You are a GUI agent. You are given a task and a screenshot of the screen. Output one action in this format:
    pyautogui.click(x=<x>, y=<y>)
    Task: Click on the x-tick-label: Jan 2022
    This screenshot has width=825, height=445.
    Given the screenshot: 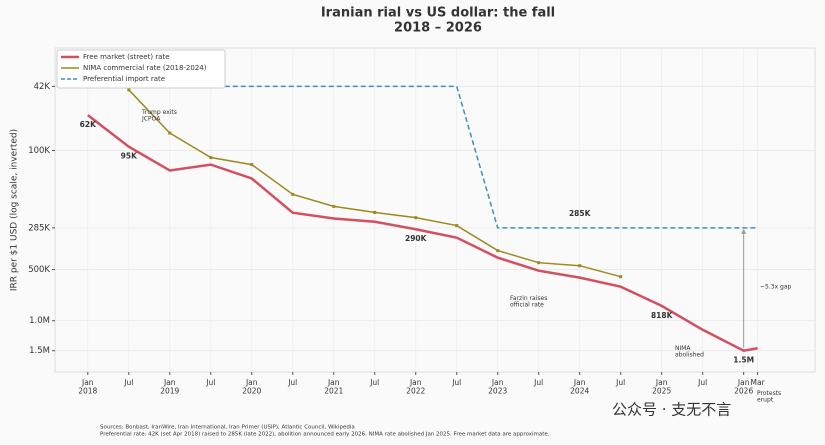 What is the action you would take?
    pyautogui.click(x=415, y=386)
    